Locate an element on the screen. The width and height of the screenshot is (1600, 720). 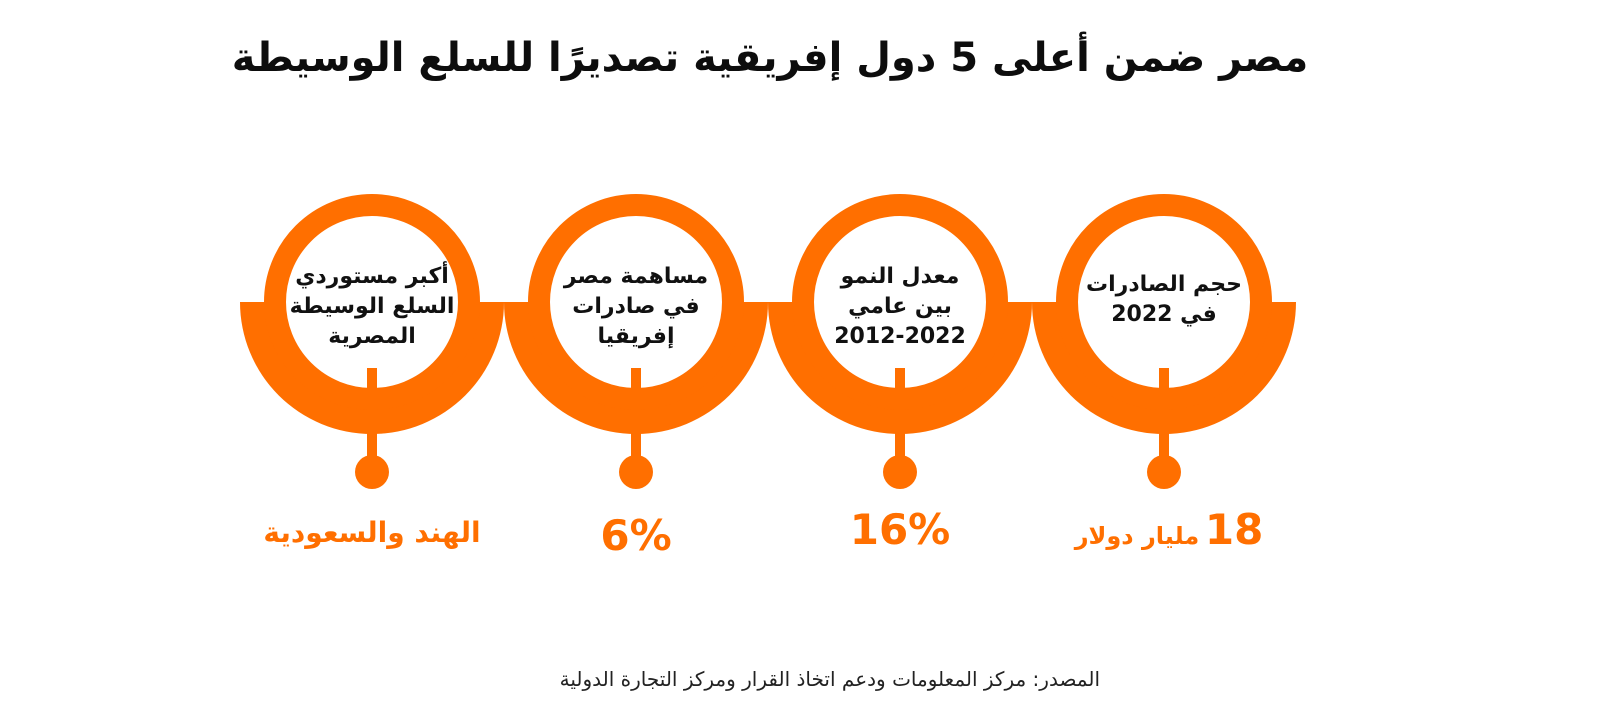
stage-1-value-unit: مليار دولار is located at coordinates (1137, 536).